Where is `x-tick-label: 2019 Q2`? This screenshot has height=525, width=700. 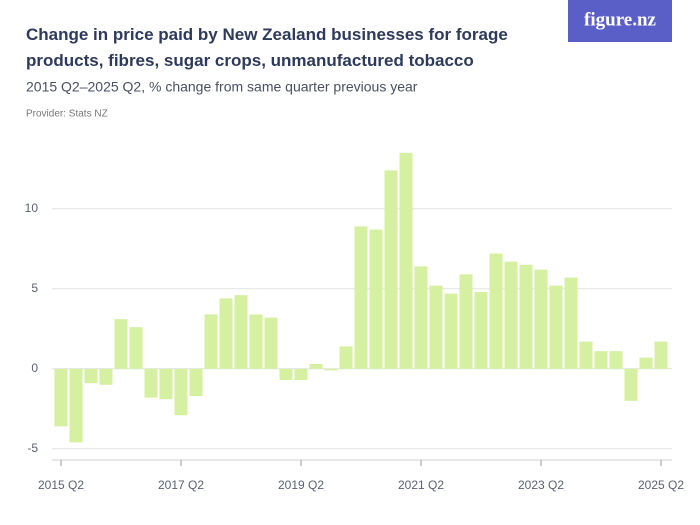
x-tick-label: 2019 Q2 is located at coordinates (301, 485).